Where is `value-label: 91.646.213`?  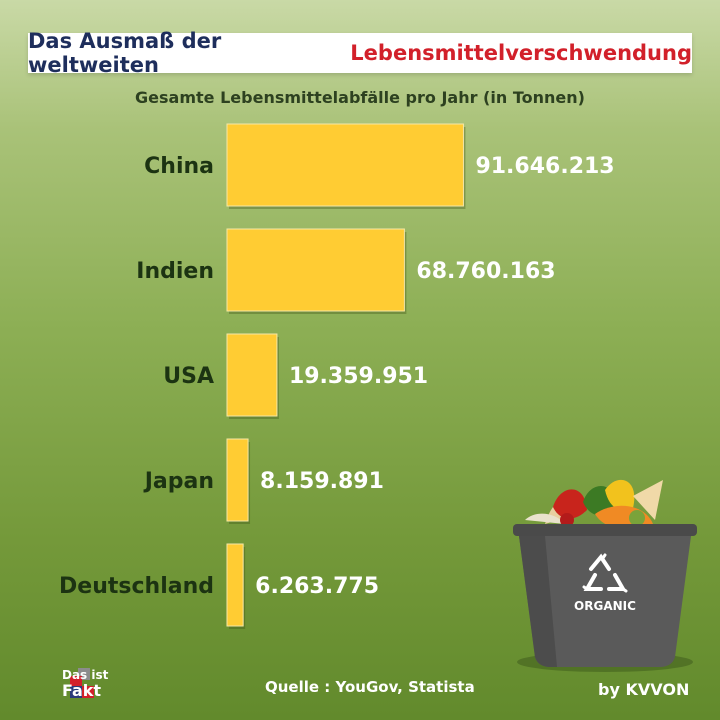
value-label: 91.646.213 is located at coordinates (544, 166).